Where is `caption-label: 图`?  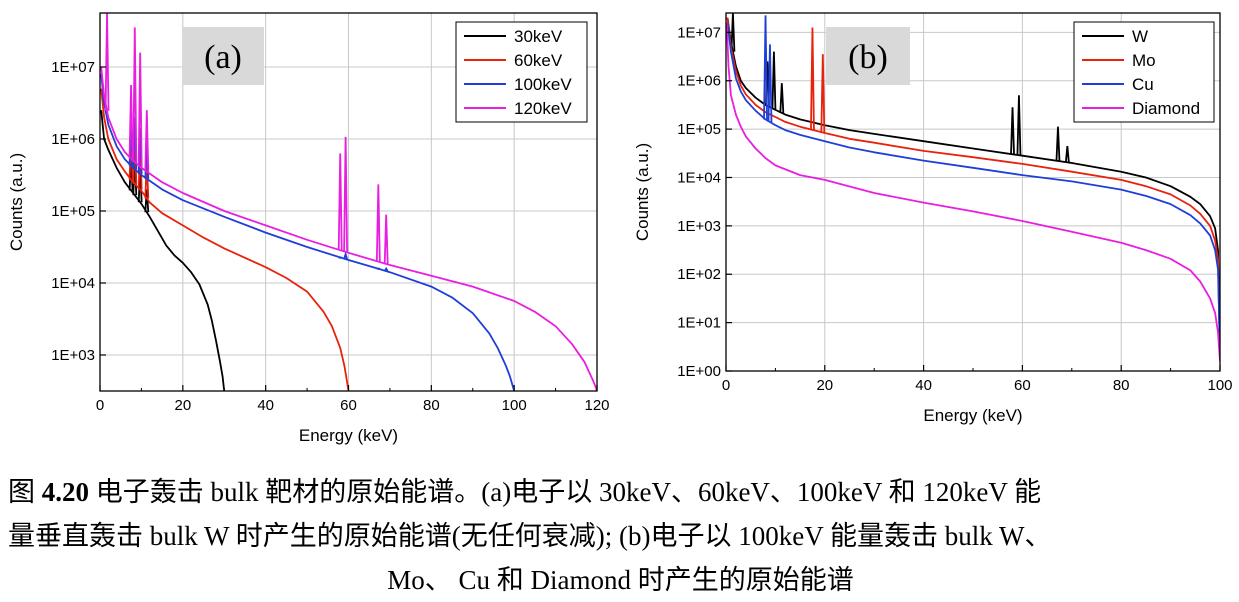
caption-label: 图 is located at coordinates (21, 492).